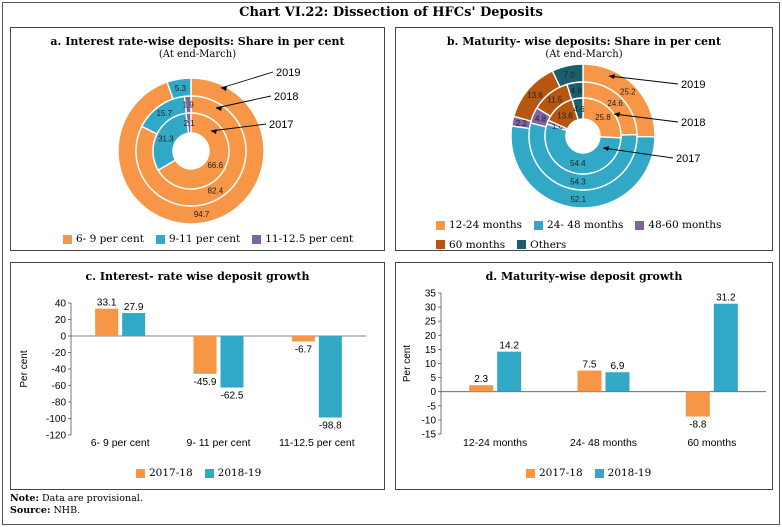  I want to click on panel-c-legend: 2017-18 2018-19, so click(204, 474).